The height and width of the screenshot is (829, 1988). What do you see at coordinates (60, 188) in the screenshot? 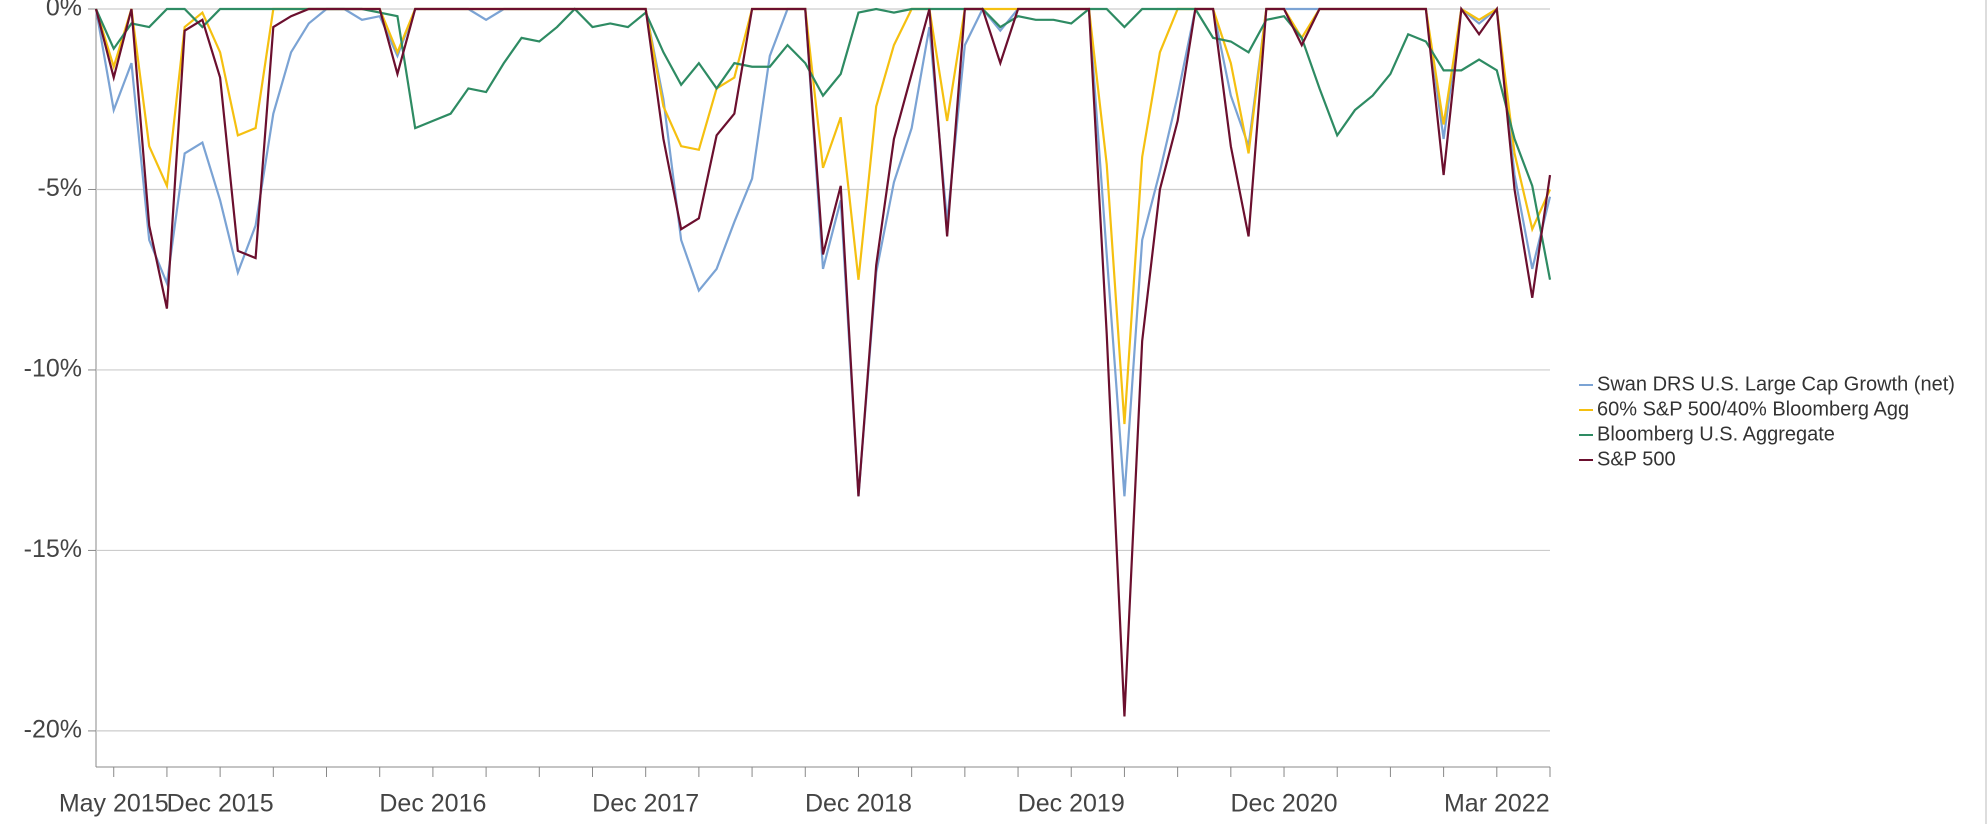
I see `y-tick-label: -5%` at bounding box center [60, 188].